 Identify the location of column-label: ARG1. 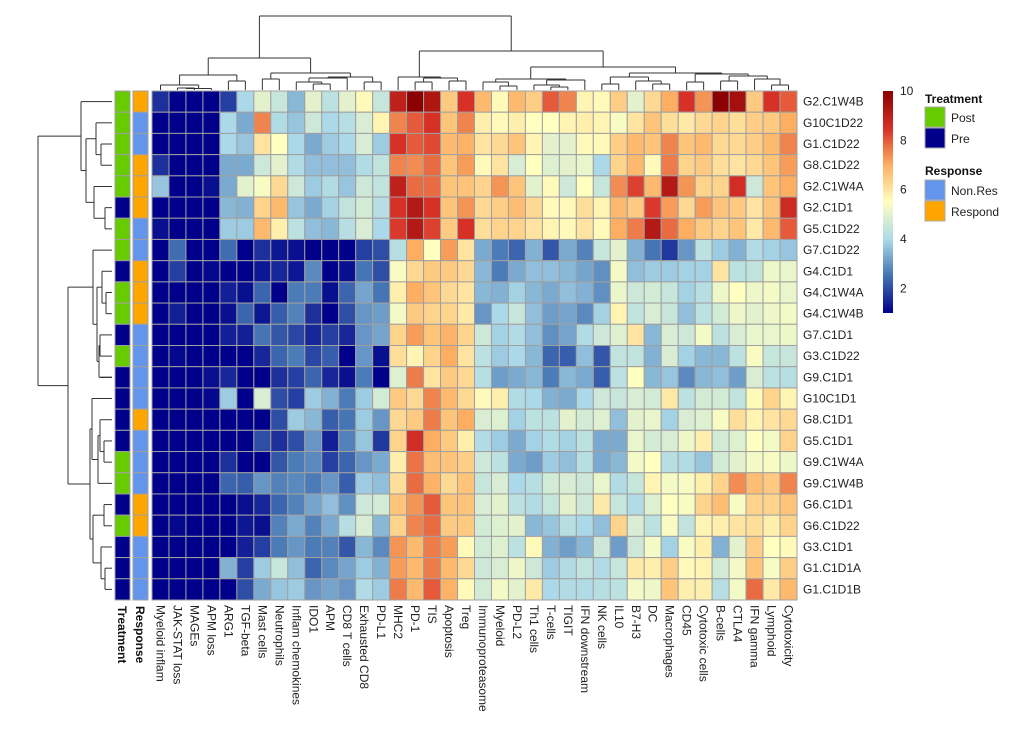
(228, 621).